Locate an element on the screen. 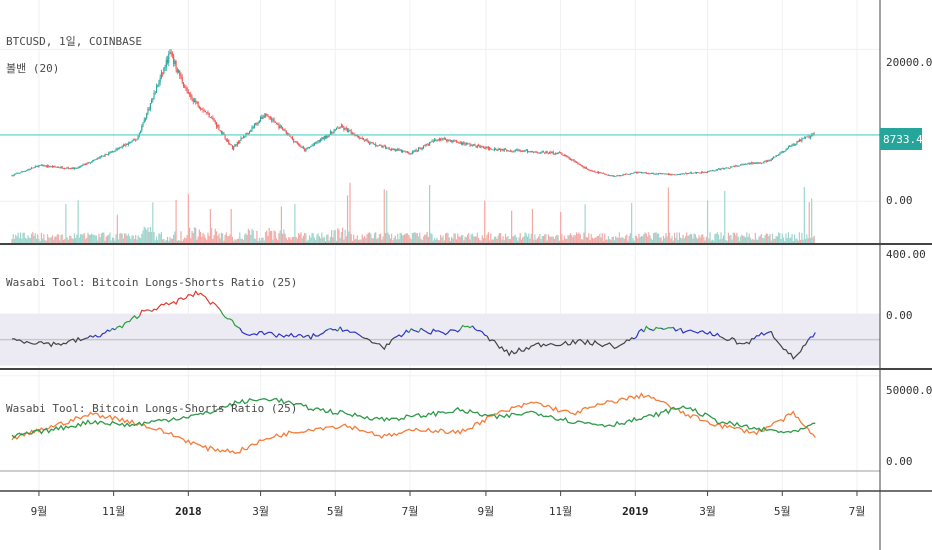  longs-shorts-panel is located at coordinates (440, 432).